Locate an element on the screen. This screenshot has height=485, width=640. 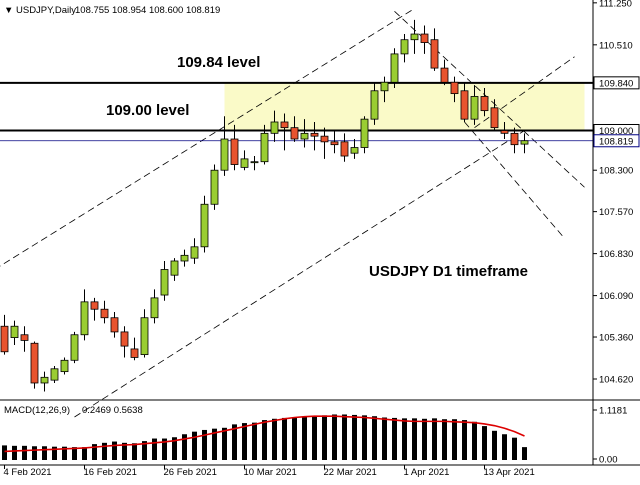
date-tick-label: 16 Feb 2021 is located at coordinates (110, 472).